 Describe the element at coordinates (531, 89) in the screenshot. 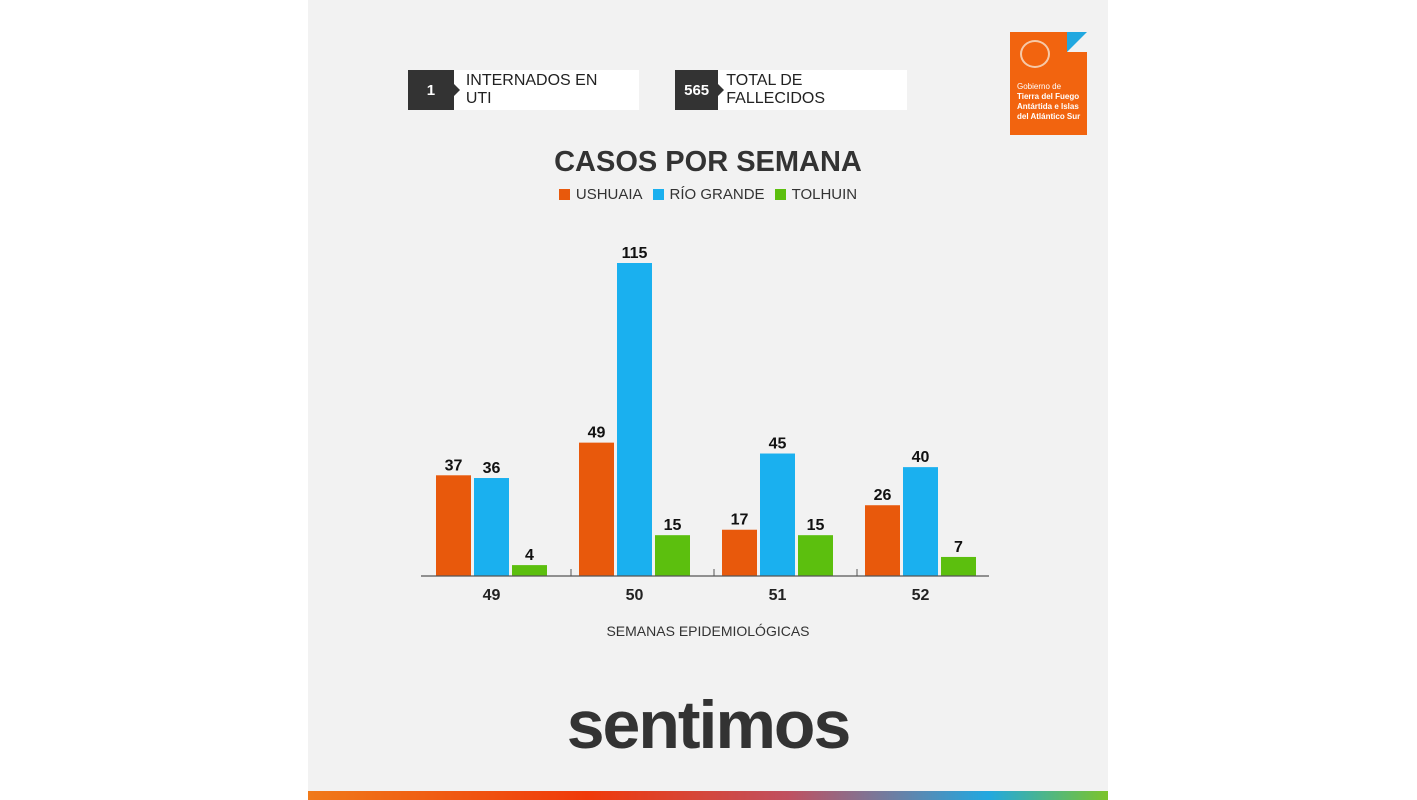

I see `stat-label: INTERNADOS EN UTI` at that location.